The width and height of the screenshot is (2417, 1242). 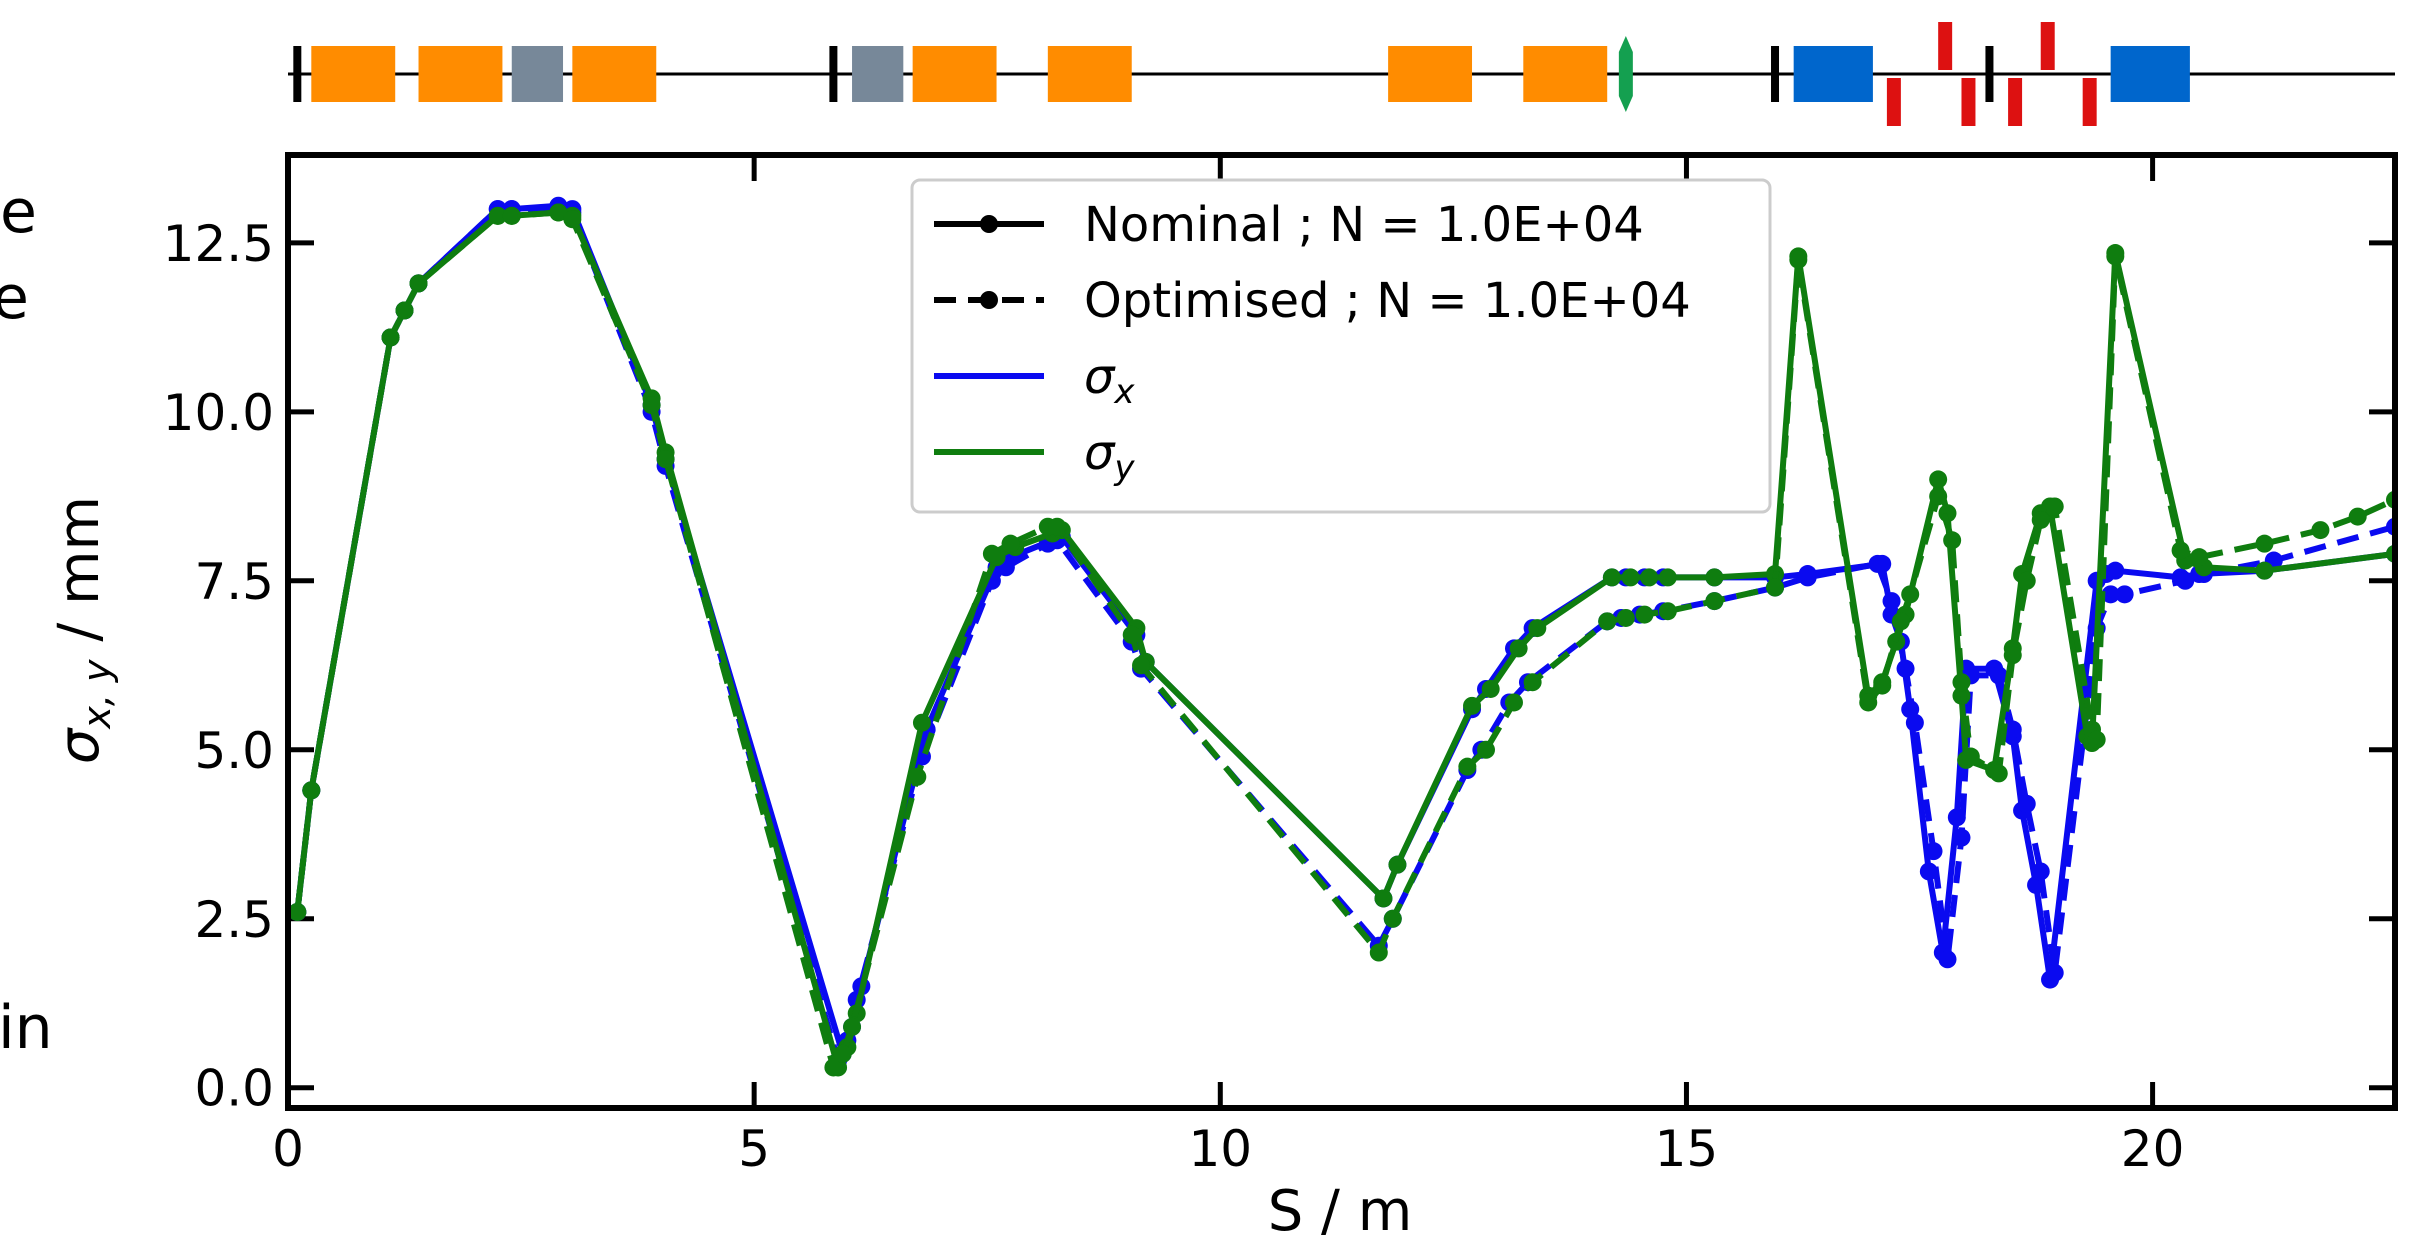 What do you see at coordinates (218, 244) in the screenshot?
I see `y-tick-label: 12.5` at bounding box center [218, 244].